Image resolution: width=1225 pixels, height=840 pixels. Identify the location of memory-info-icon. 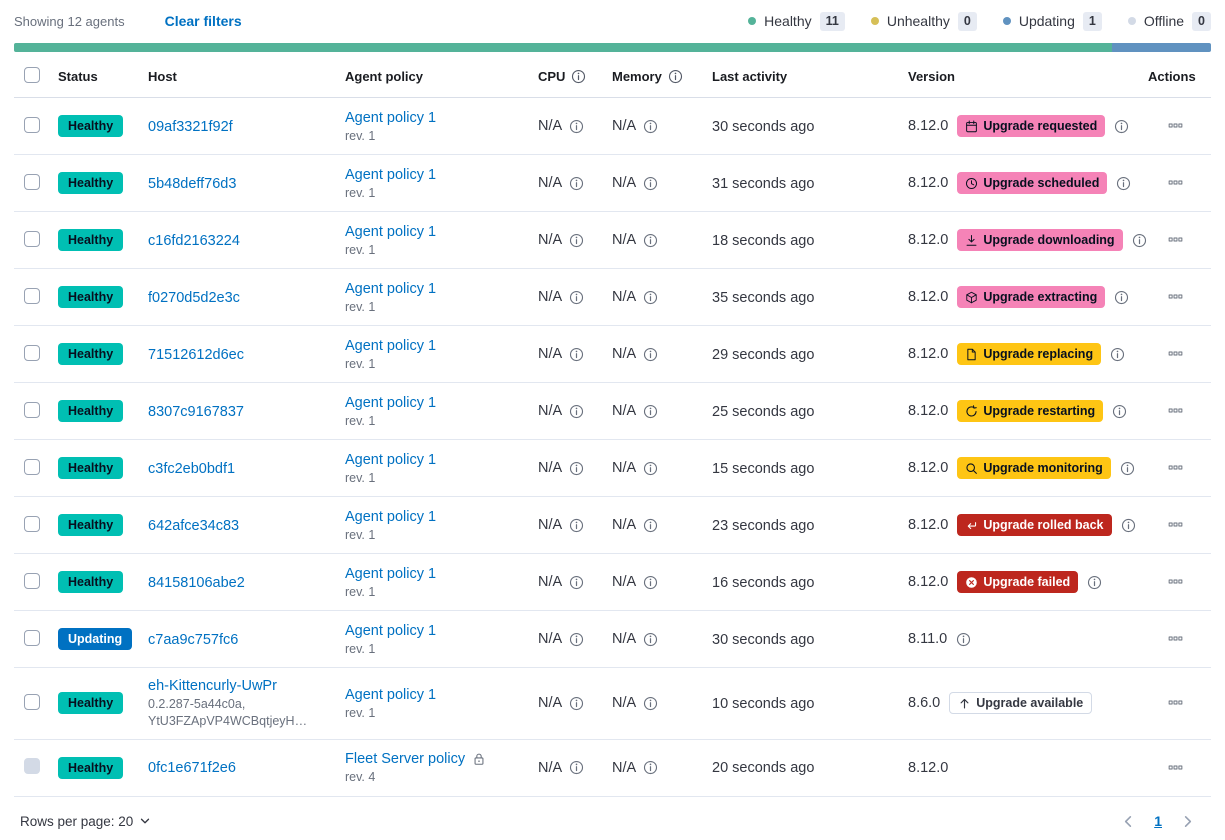
(675, 76).